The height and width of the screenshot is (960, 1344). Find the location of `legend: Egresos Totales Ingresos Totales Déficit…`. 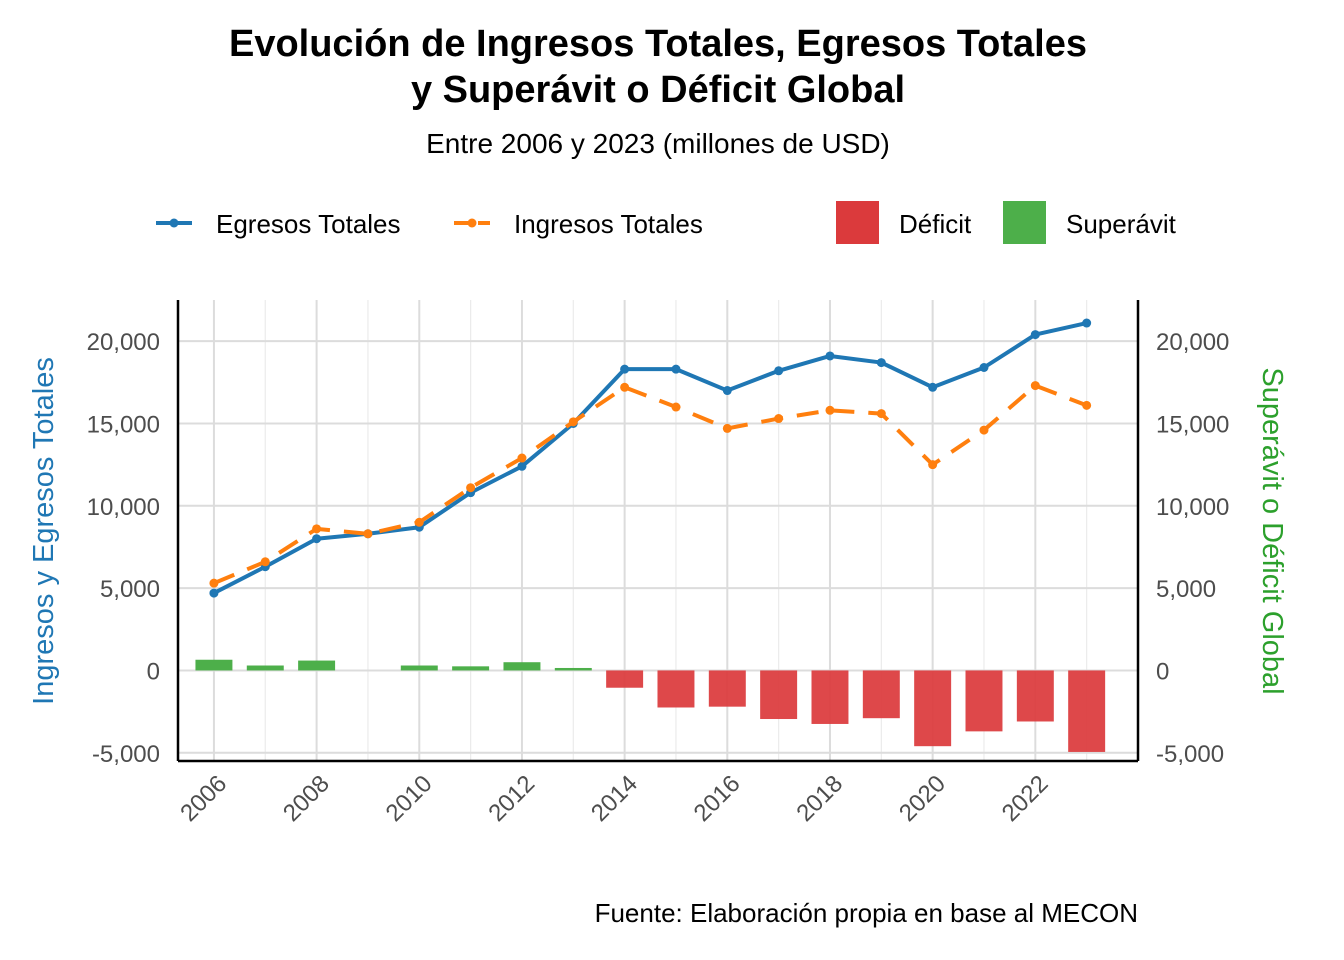

legend: Egresos Totales Ingresos Totales Déficit… is located at coordinates (666, 222).